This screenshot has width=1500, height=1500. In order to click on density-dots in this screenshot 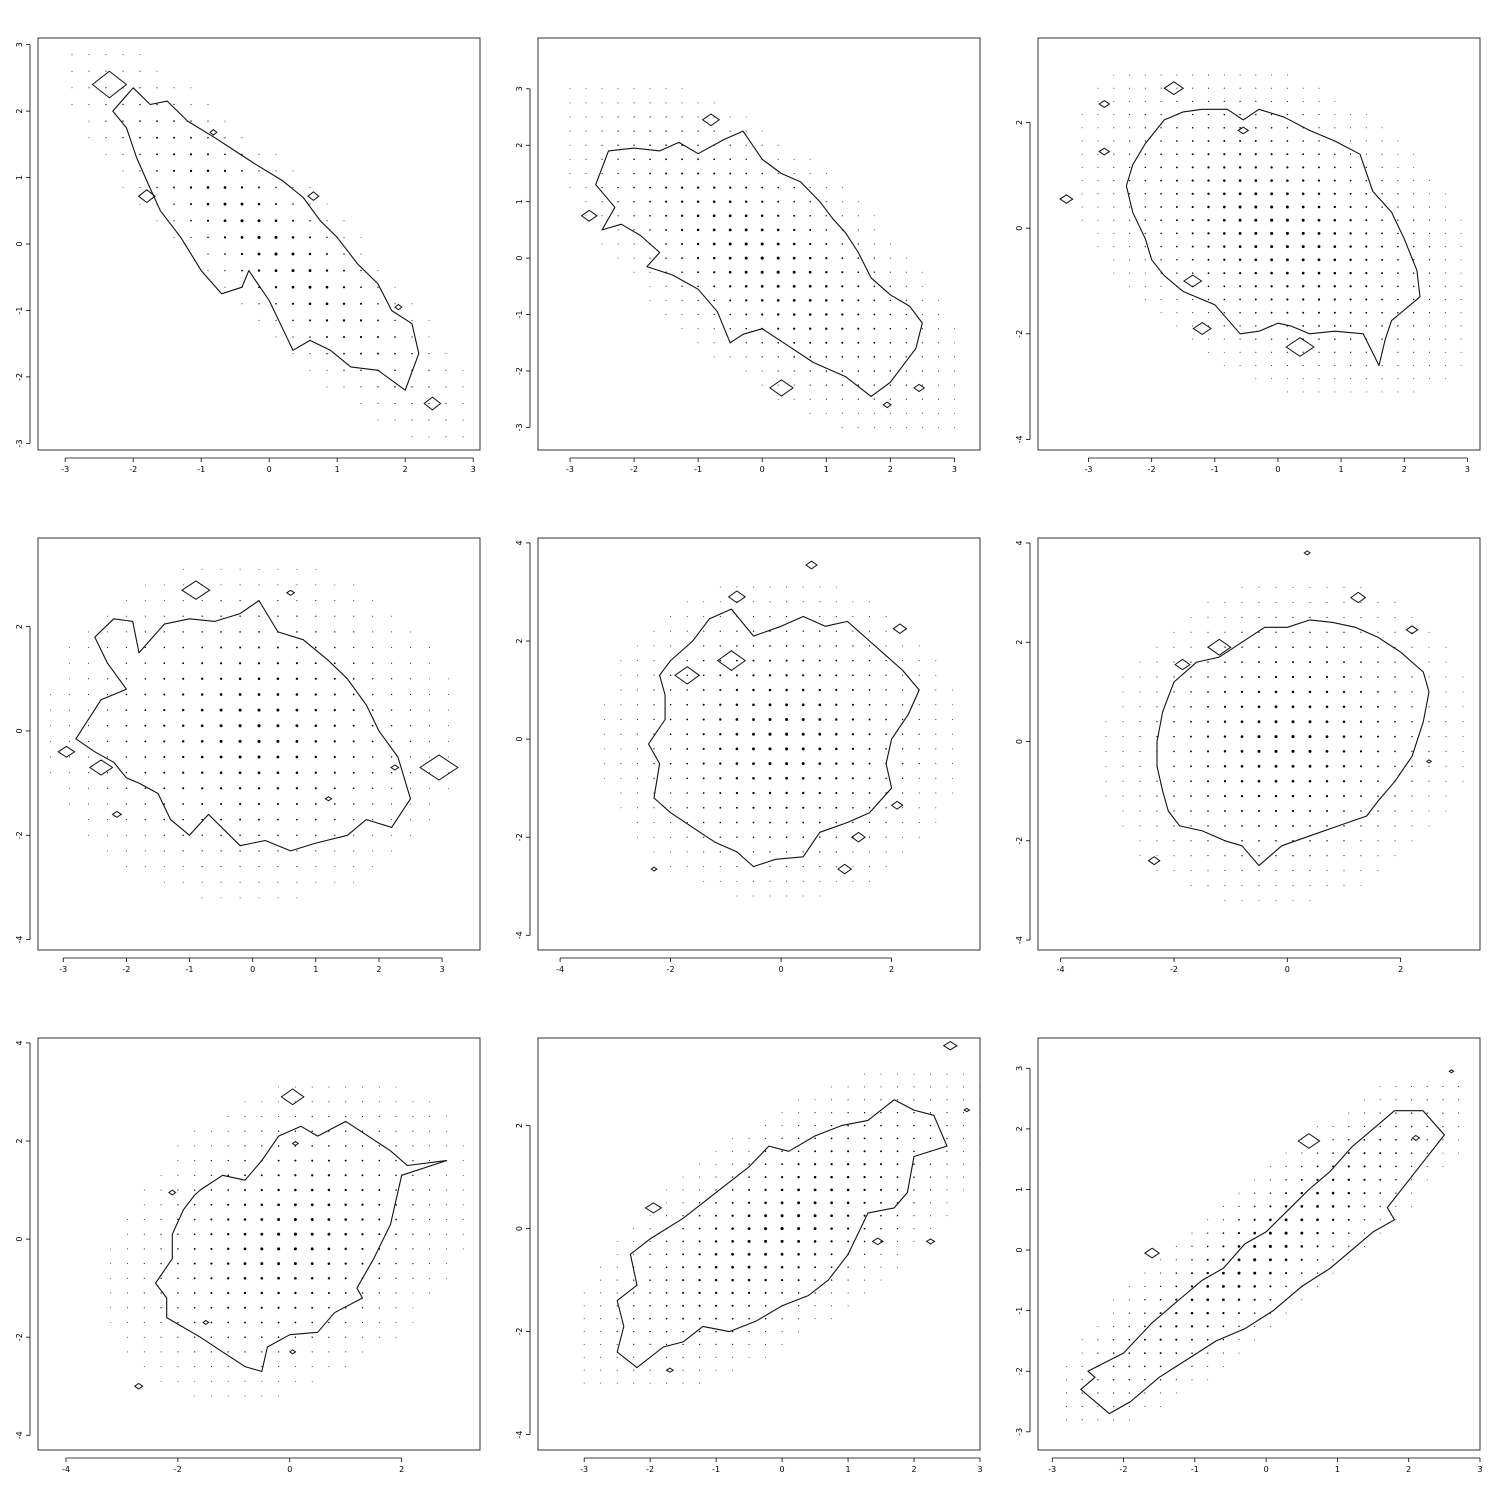, I will do `click(1262, 1253)`.